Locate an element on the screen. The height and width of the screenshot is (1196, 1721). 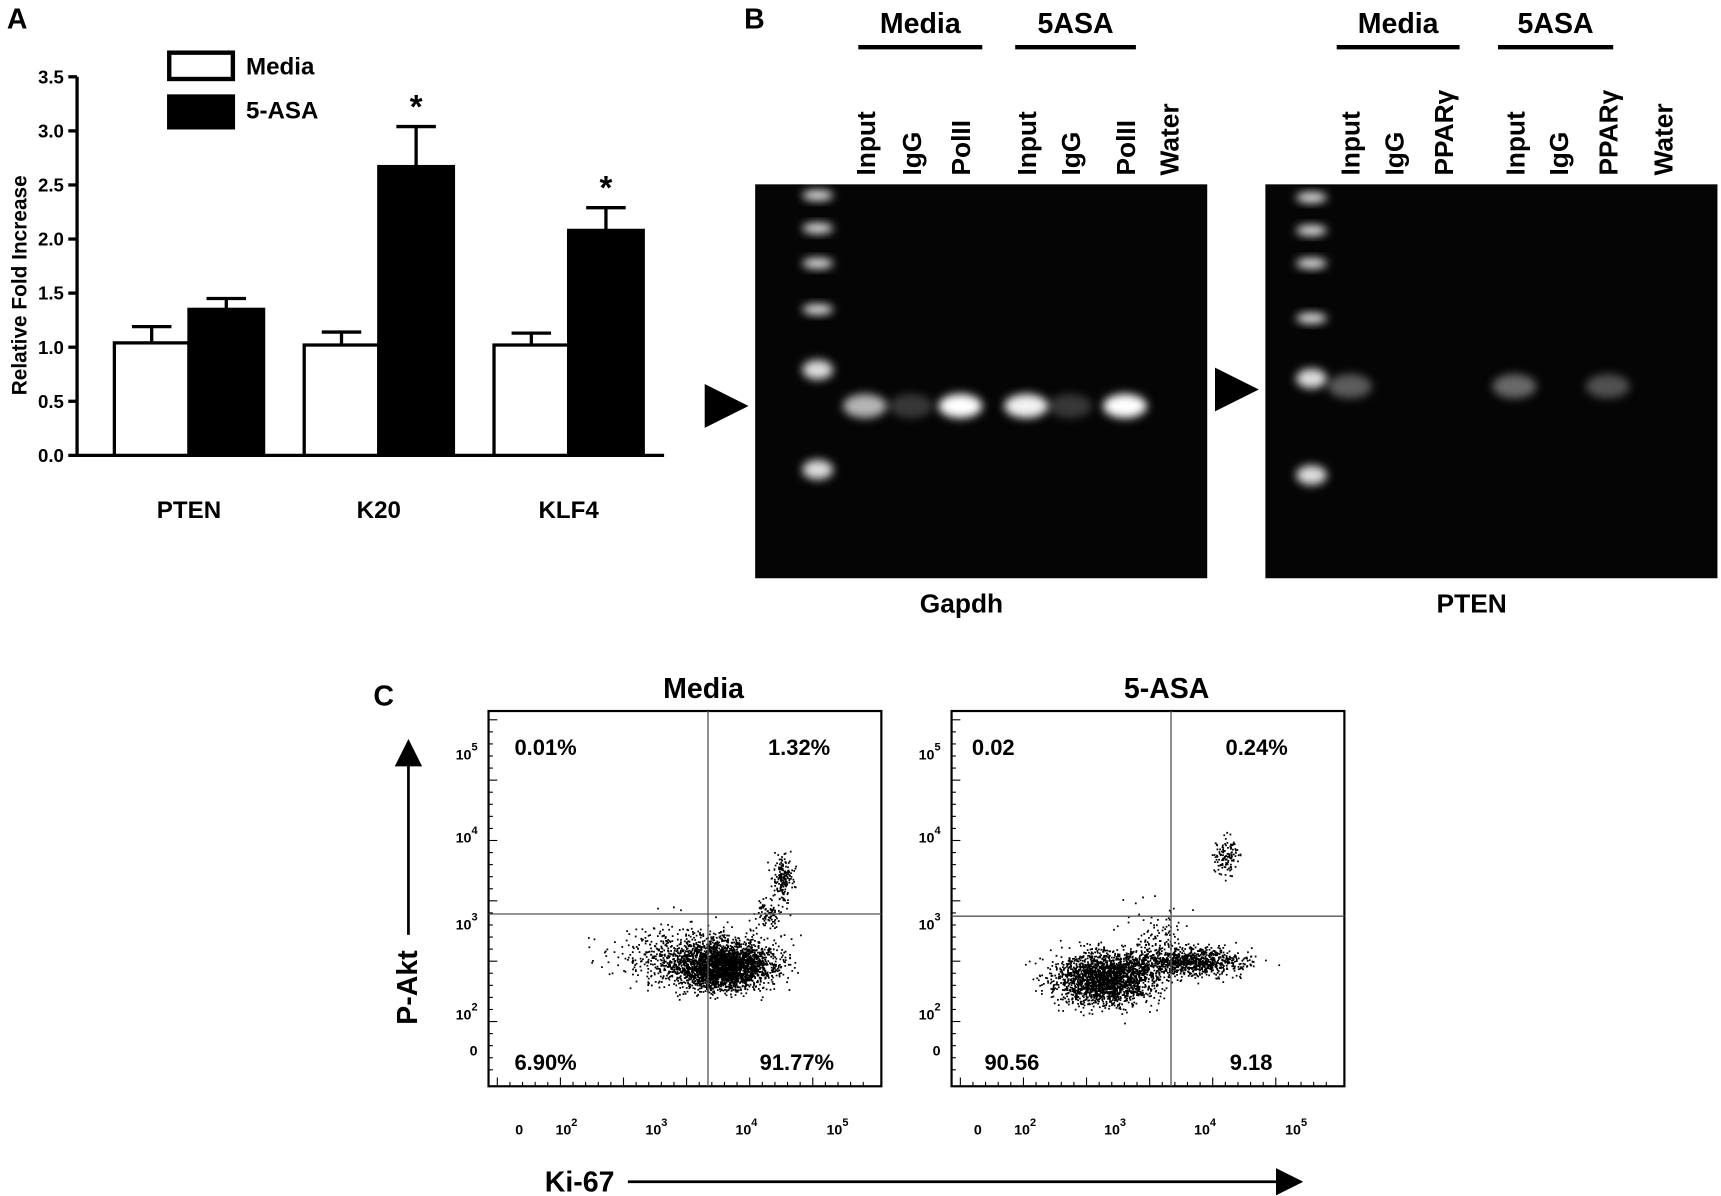
y-axis-label: P-Akt is located at coordinates (408, 987).